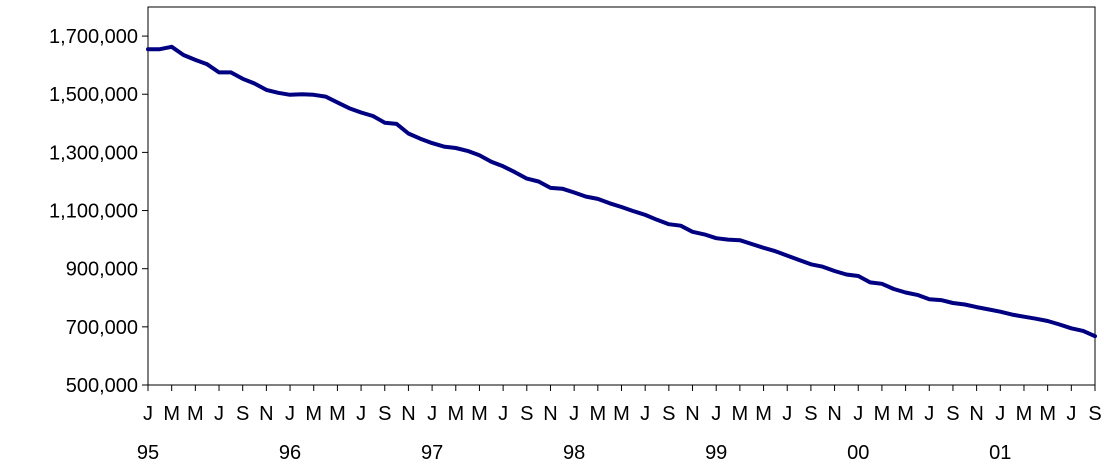  What do you see at coordinates (102, 328) in the screenshot?
I see `y-tick-label: 700,000` at bounding box center [102, 328].